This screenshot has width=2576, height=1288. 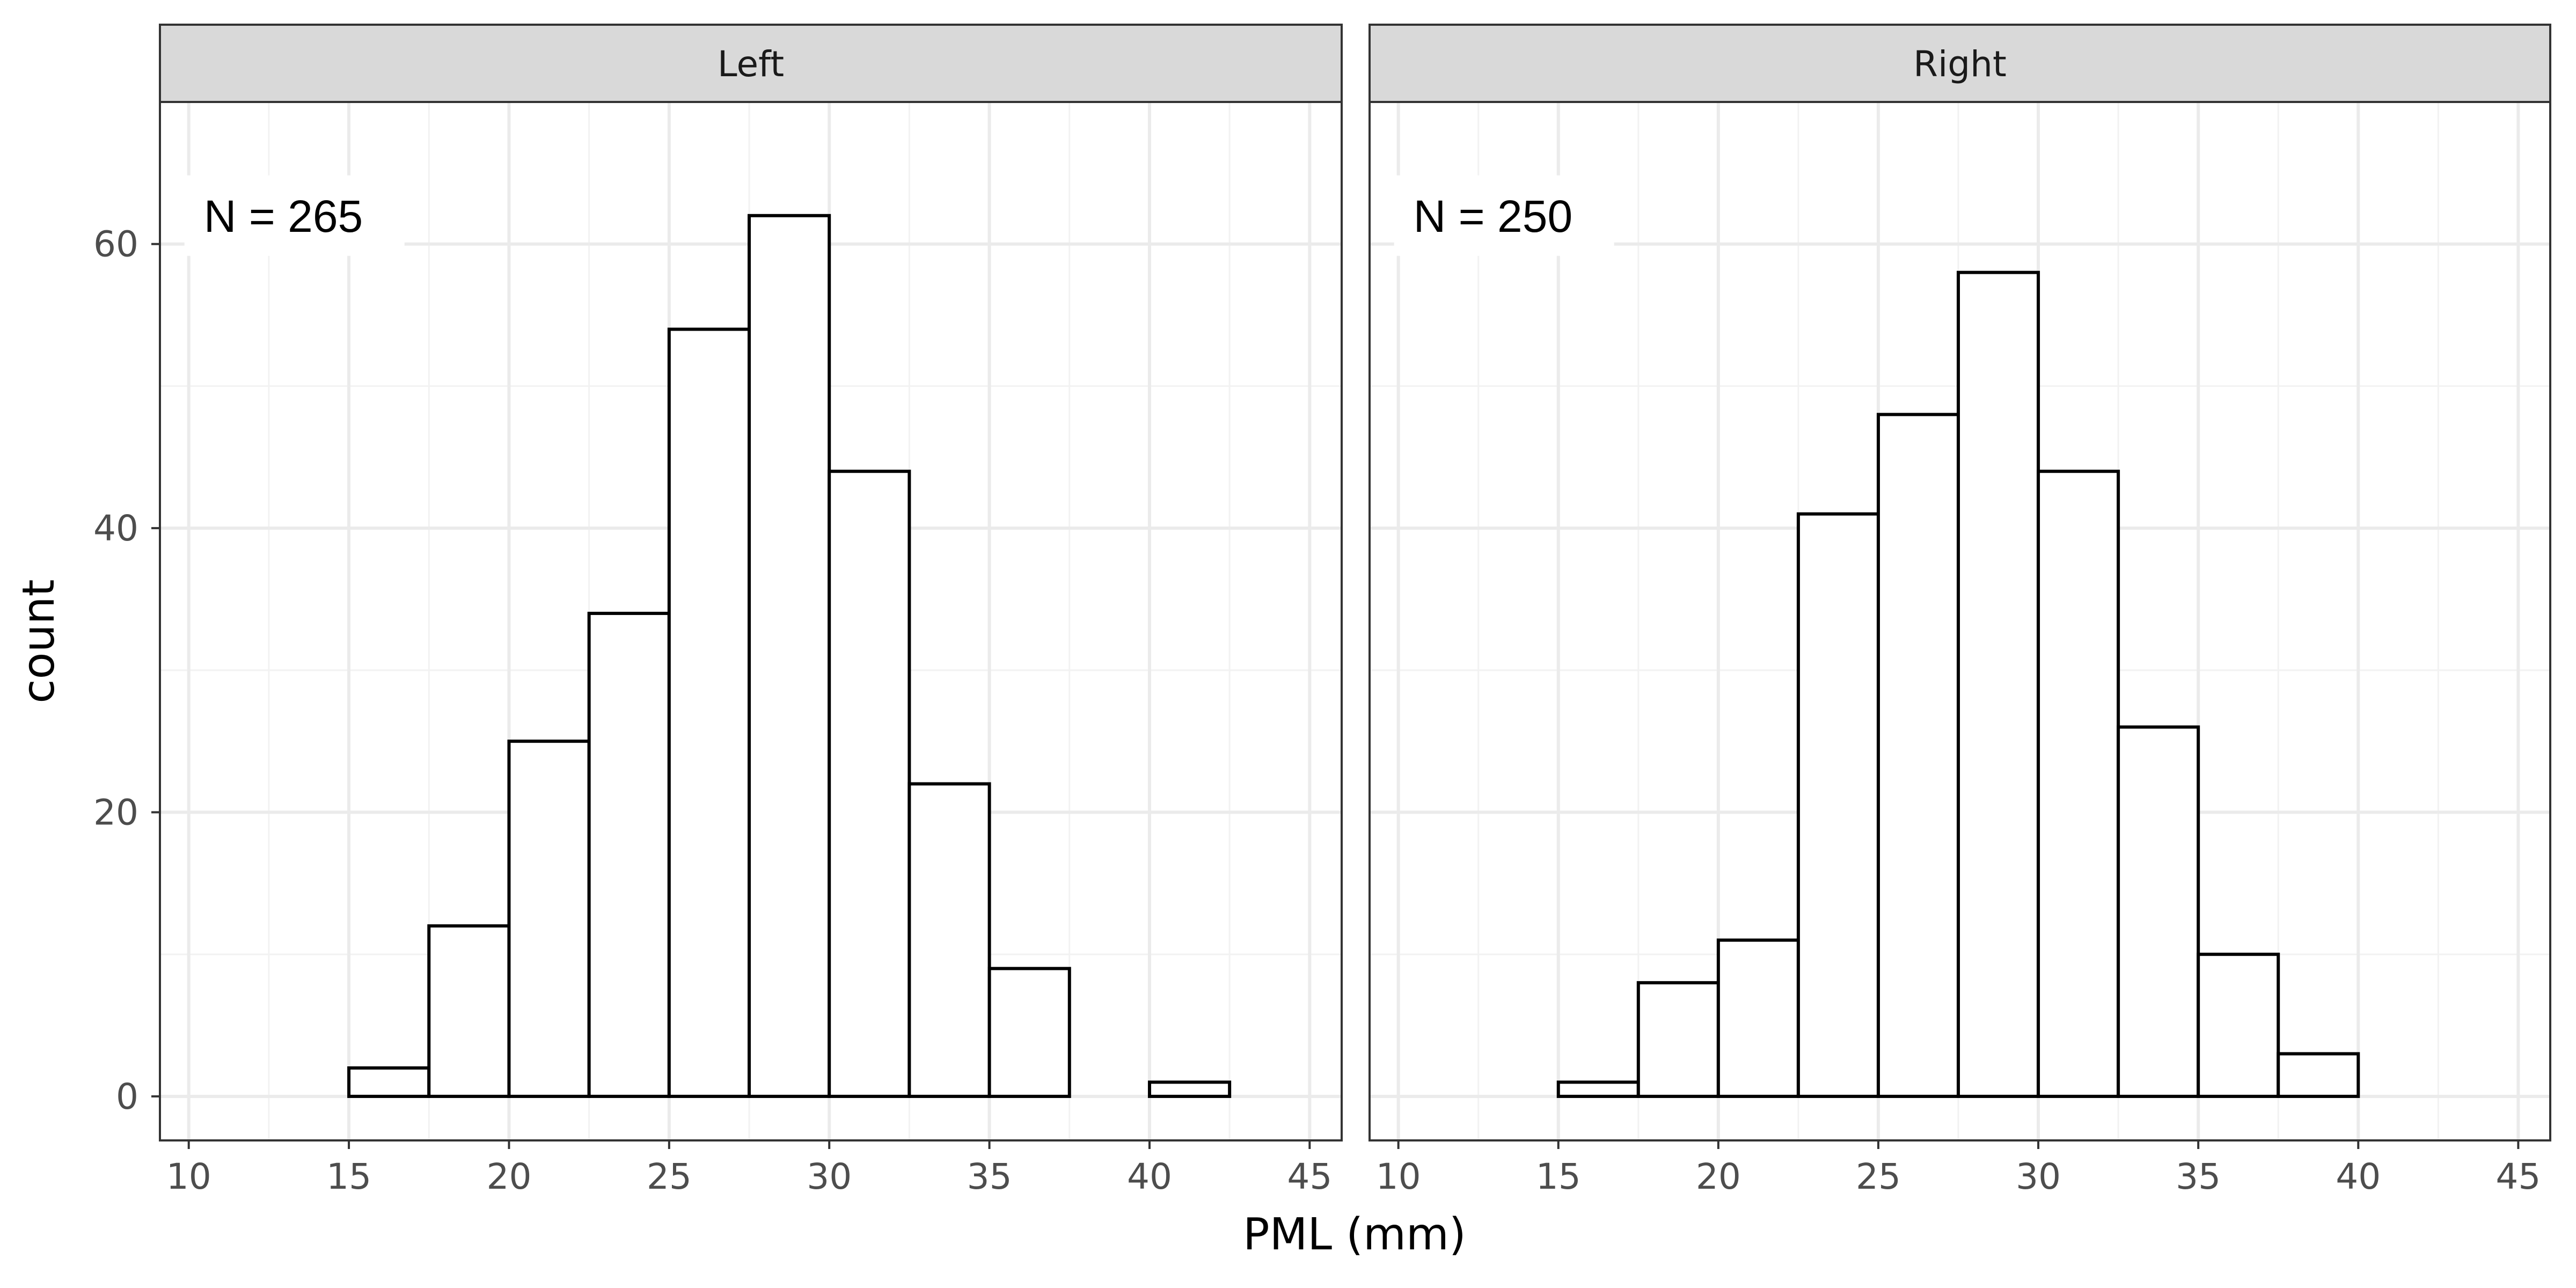 I want to click on y-tick-label: 0, so click(x=127, y=1096).